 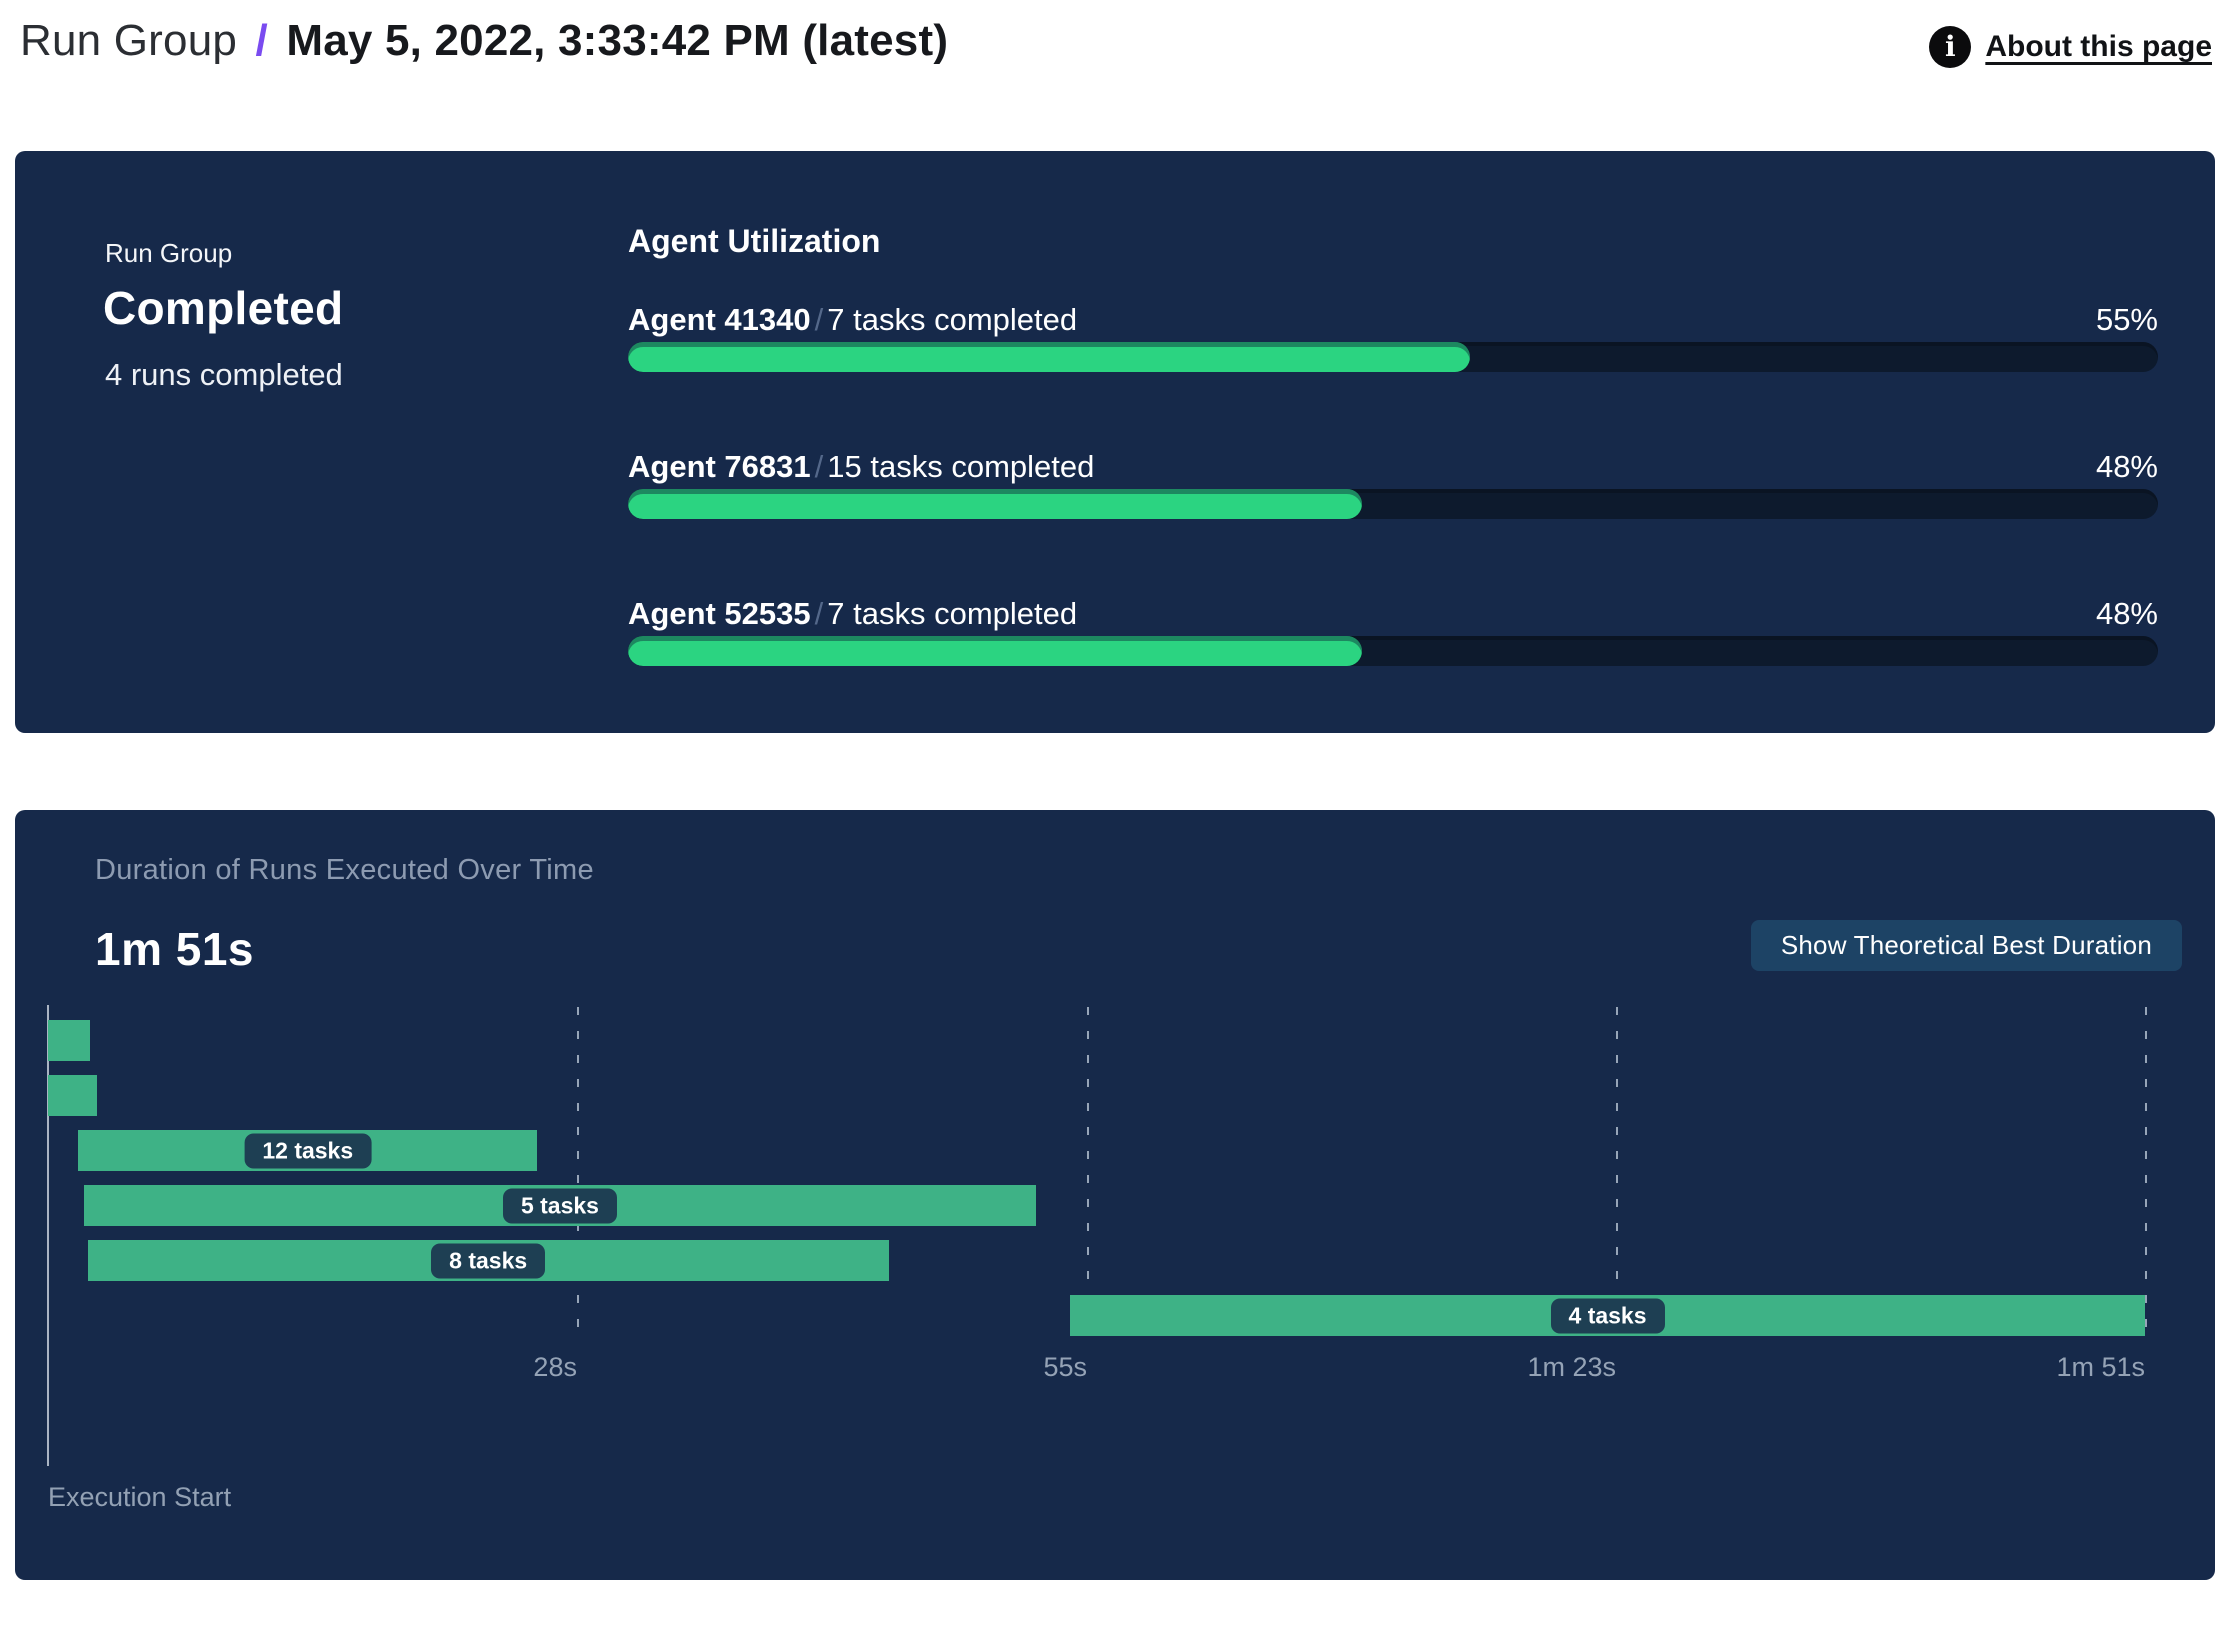 What do you see at coordinates (344, 870) in the screenshot?
I see `chart-title: Duration of Runs Executed Over Time` at bounding box center [344, 870].